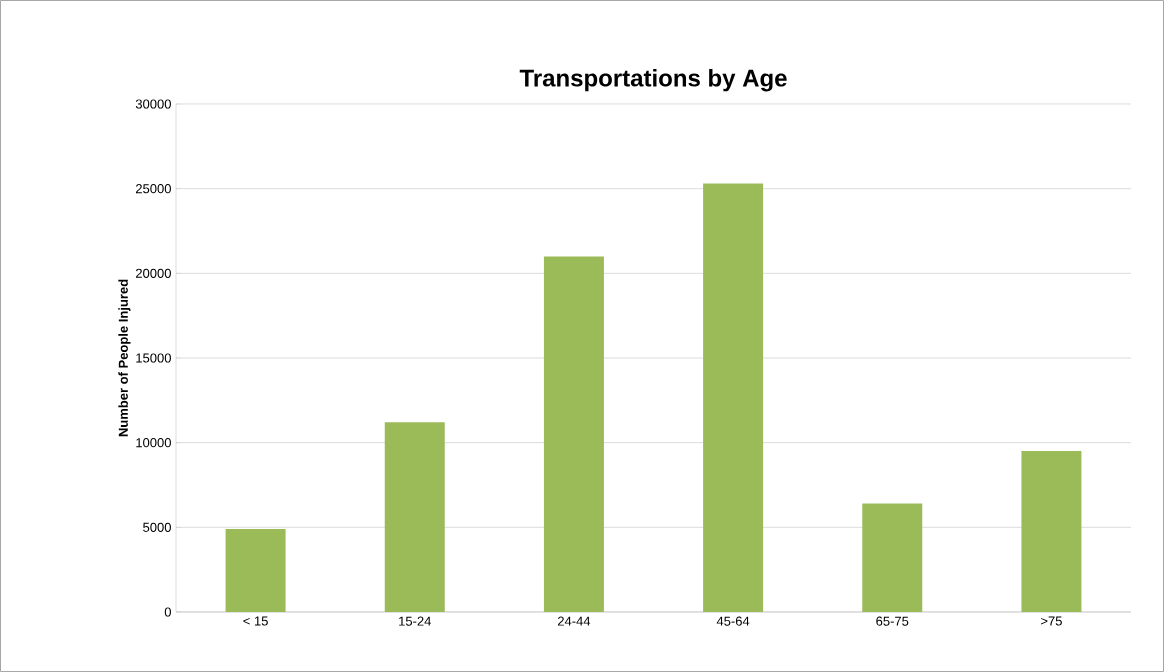 Image resolution: width=1164 pixels, height=672 pixels. I want to click on x-tick-label: >75, so click(1051, 621).